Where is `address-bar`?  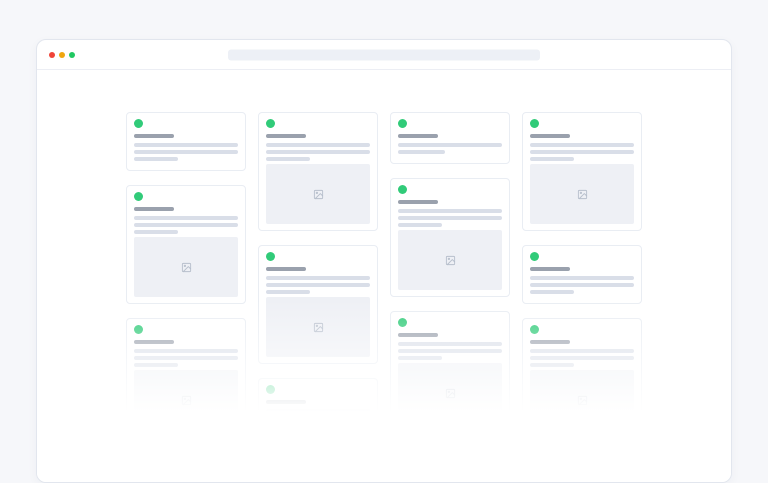
address-bar is located at coordinates (384, 54).